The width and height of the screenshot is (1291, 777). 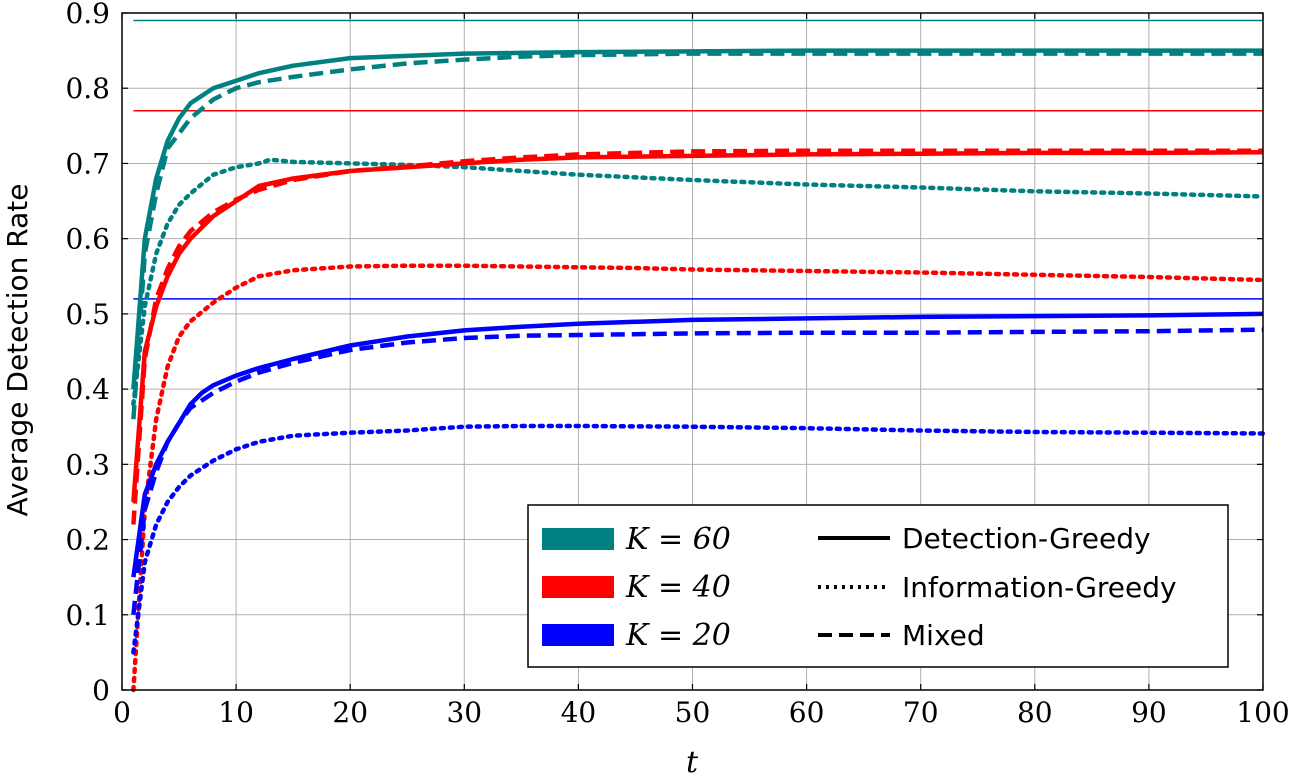 What do you see at coordinates (807, 712) in the screenshot?
I see `x-tick-label-6: 60` at bounding box center [807, 712].